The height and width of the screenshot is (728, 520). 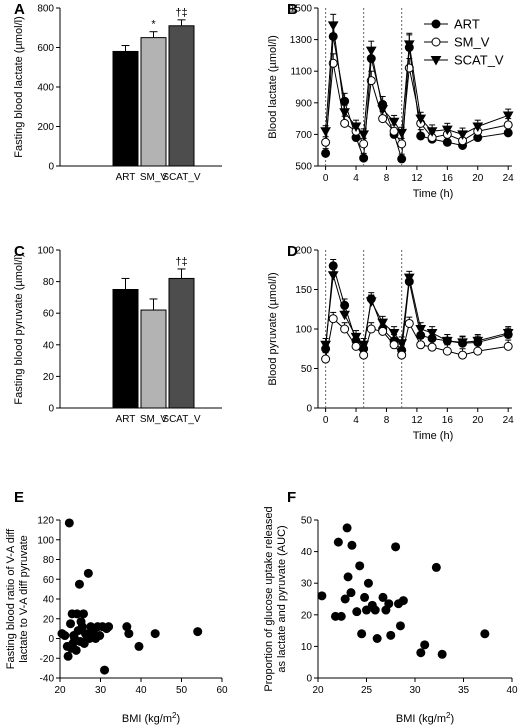 I want to click on y-tick-label: 30, so click(x=307, y=584).